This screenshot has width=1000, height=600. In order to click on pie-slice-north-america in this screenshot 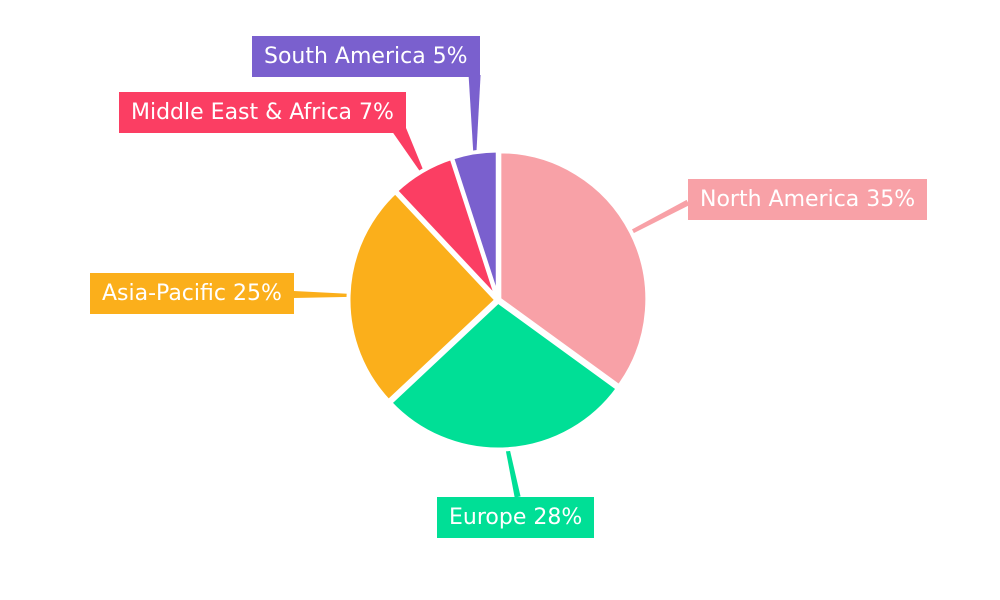, I will do `click(573, 269)`.